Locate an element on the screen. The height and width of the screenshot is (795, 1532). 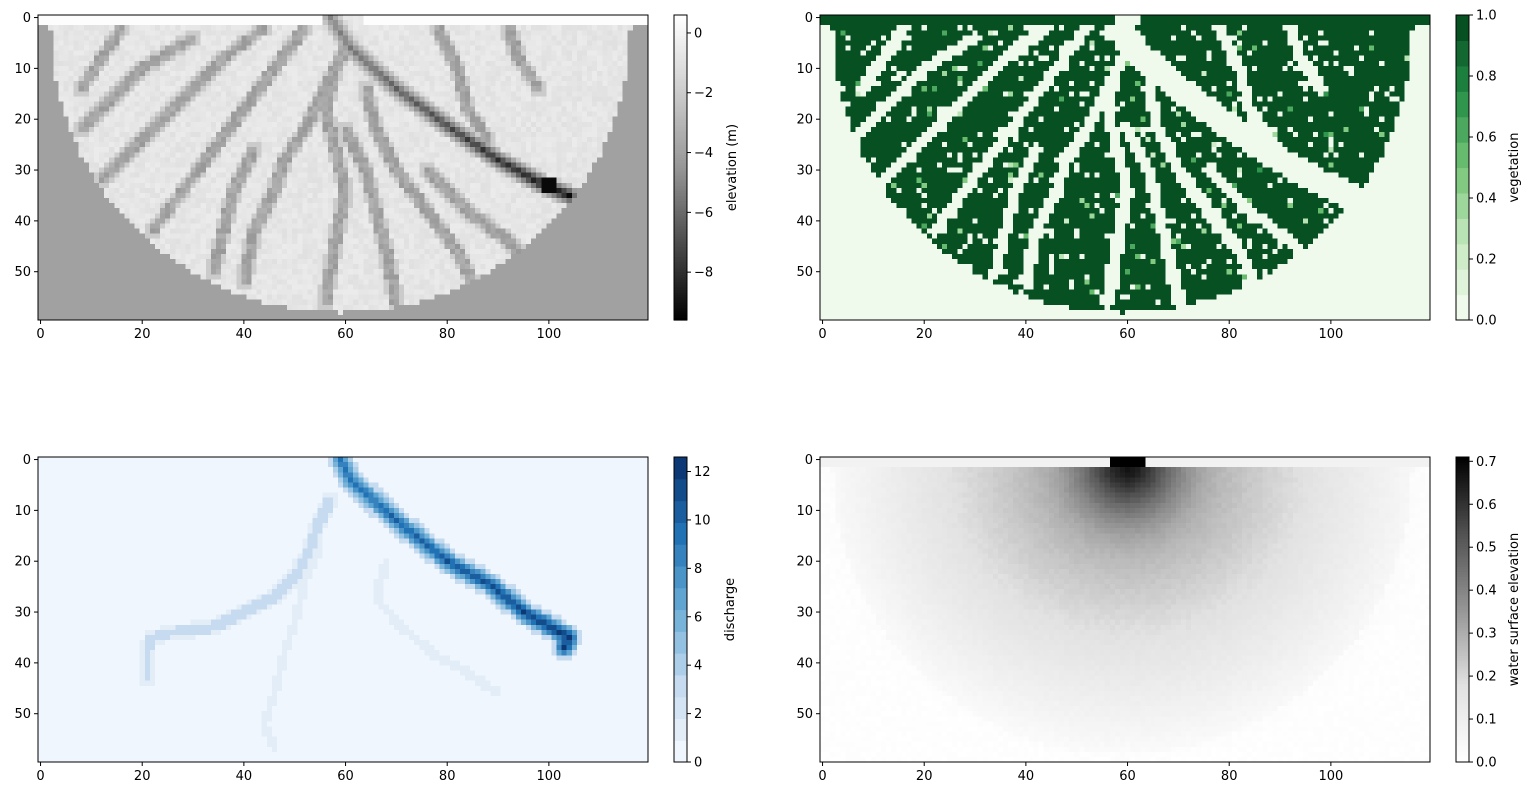
y-tick-label: 30 is located at coordinates (804, 613).